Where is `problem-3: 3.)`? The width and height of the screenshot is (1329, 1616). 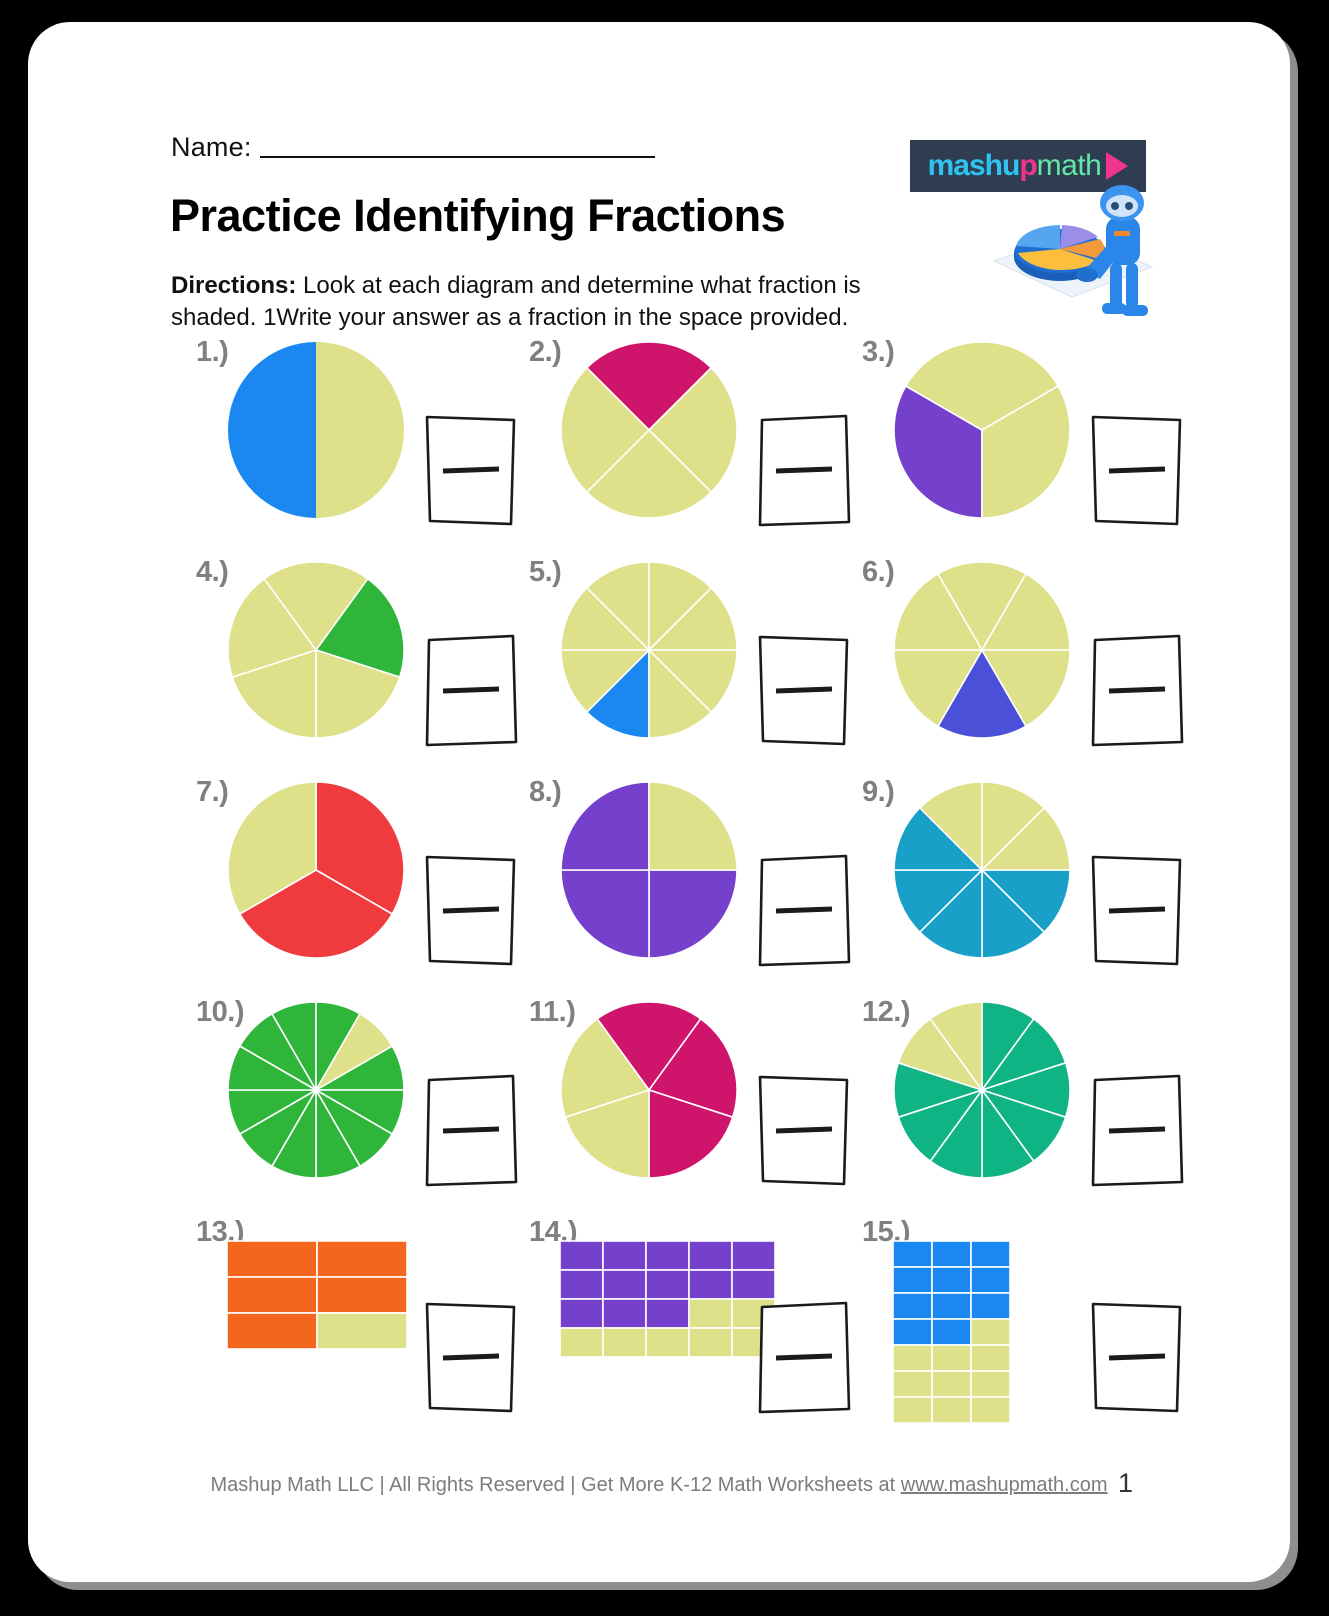
problem-3: 3.) is located at coordinates (1013, 432).